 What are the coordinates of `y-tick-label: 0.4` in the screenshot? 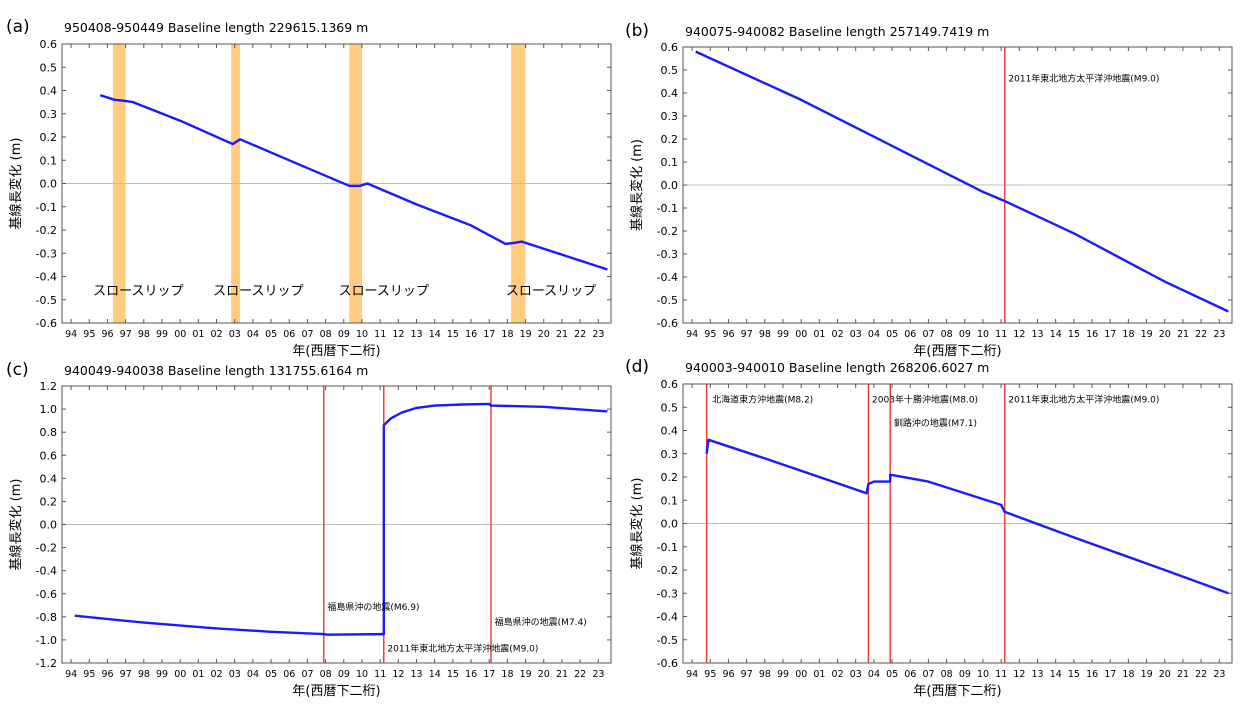 It's located at (49, 91).